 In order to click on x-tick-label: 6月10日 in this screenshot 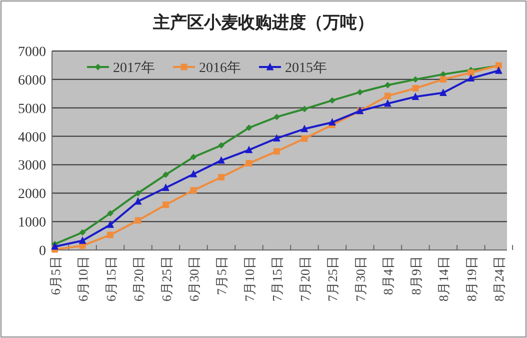, I will do `click(83, 279)`.